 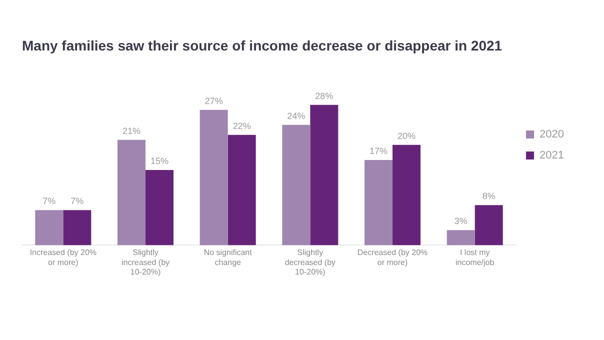 What do you see at coordinates (489, 196) in the screenshot?
I see `data-label: 8%` at bounding box center [489, 196].